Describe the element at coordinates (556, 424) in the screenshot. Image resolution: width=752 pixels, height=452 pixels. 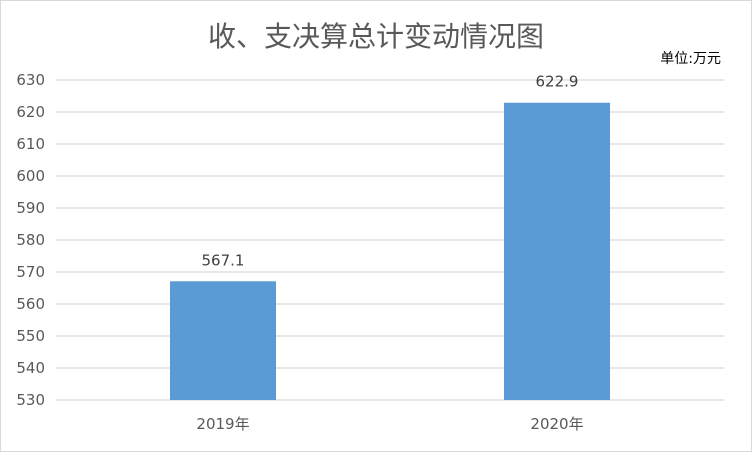
I see `x-tick-label: 2020年` at that location.